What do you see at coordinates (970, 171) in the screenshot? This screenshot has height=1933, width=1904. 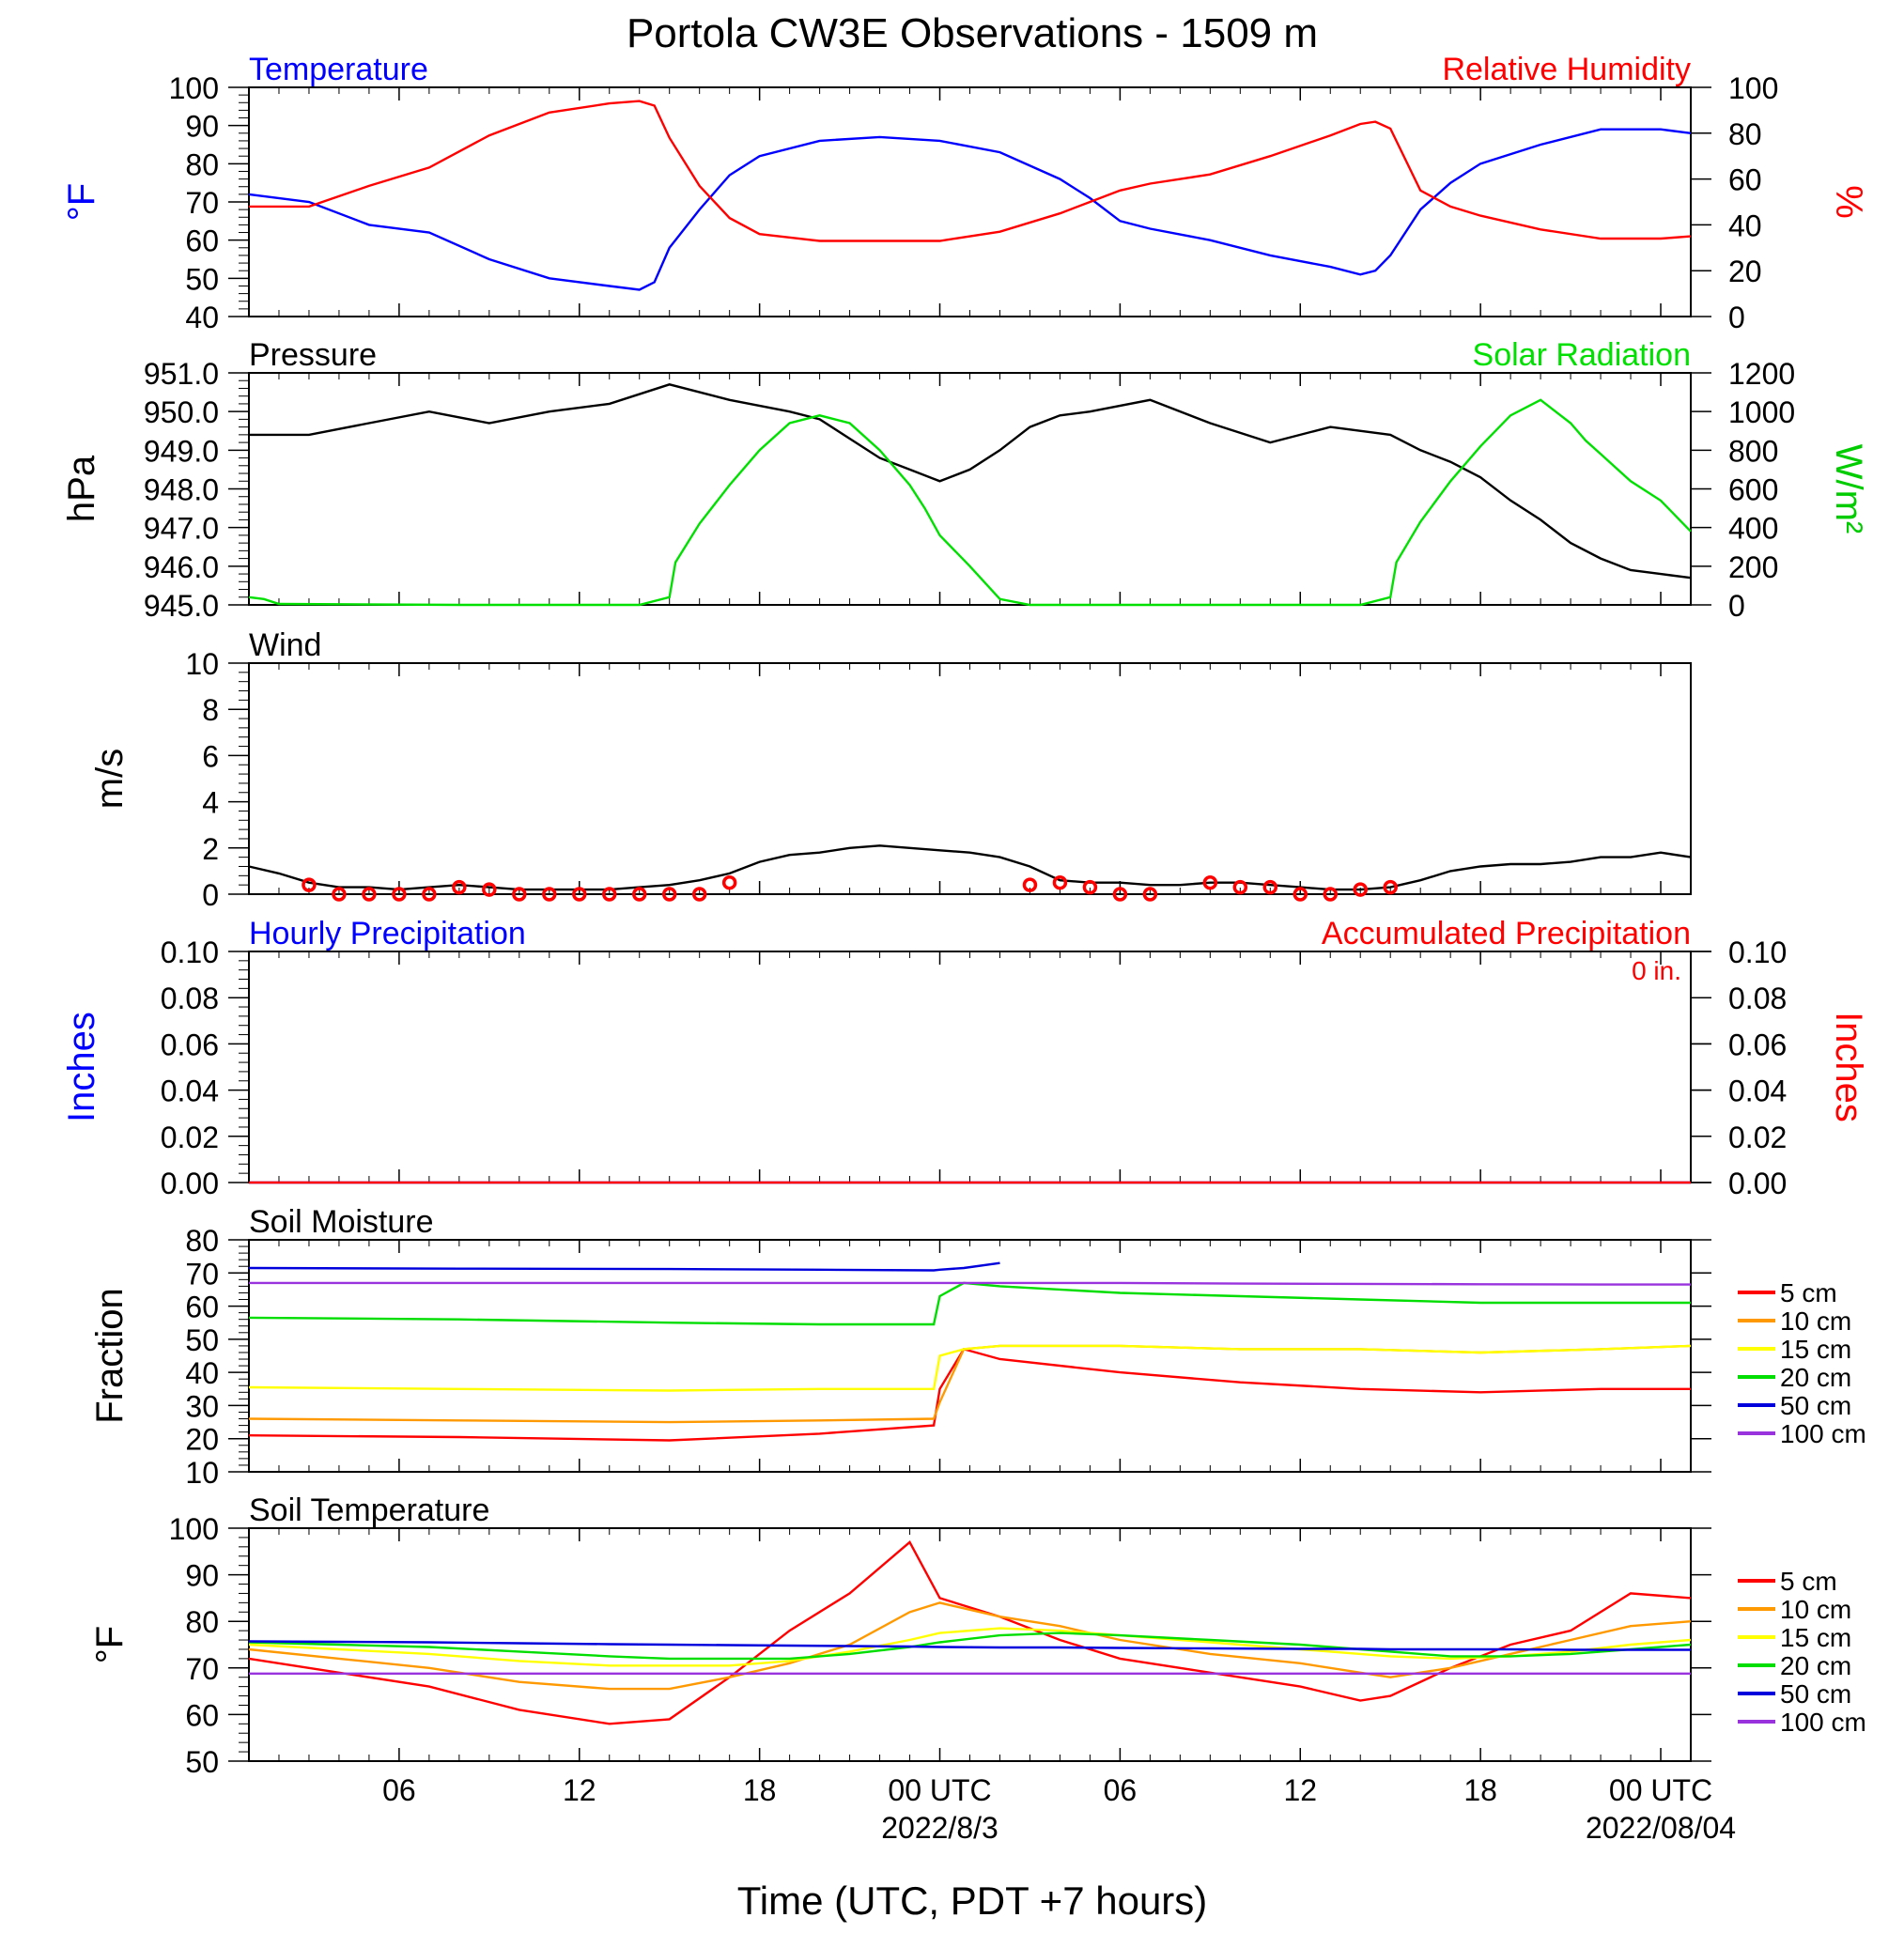 I see `series-line-relative-humidity` at bounding box center [970, 171].